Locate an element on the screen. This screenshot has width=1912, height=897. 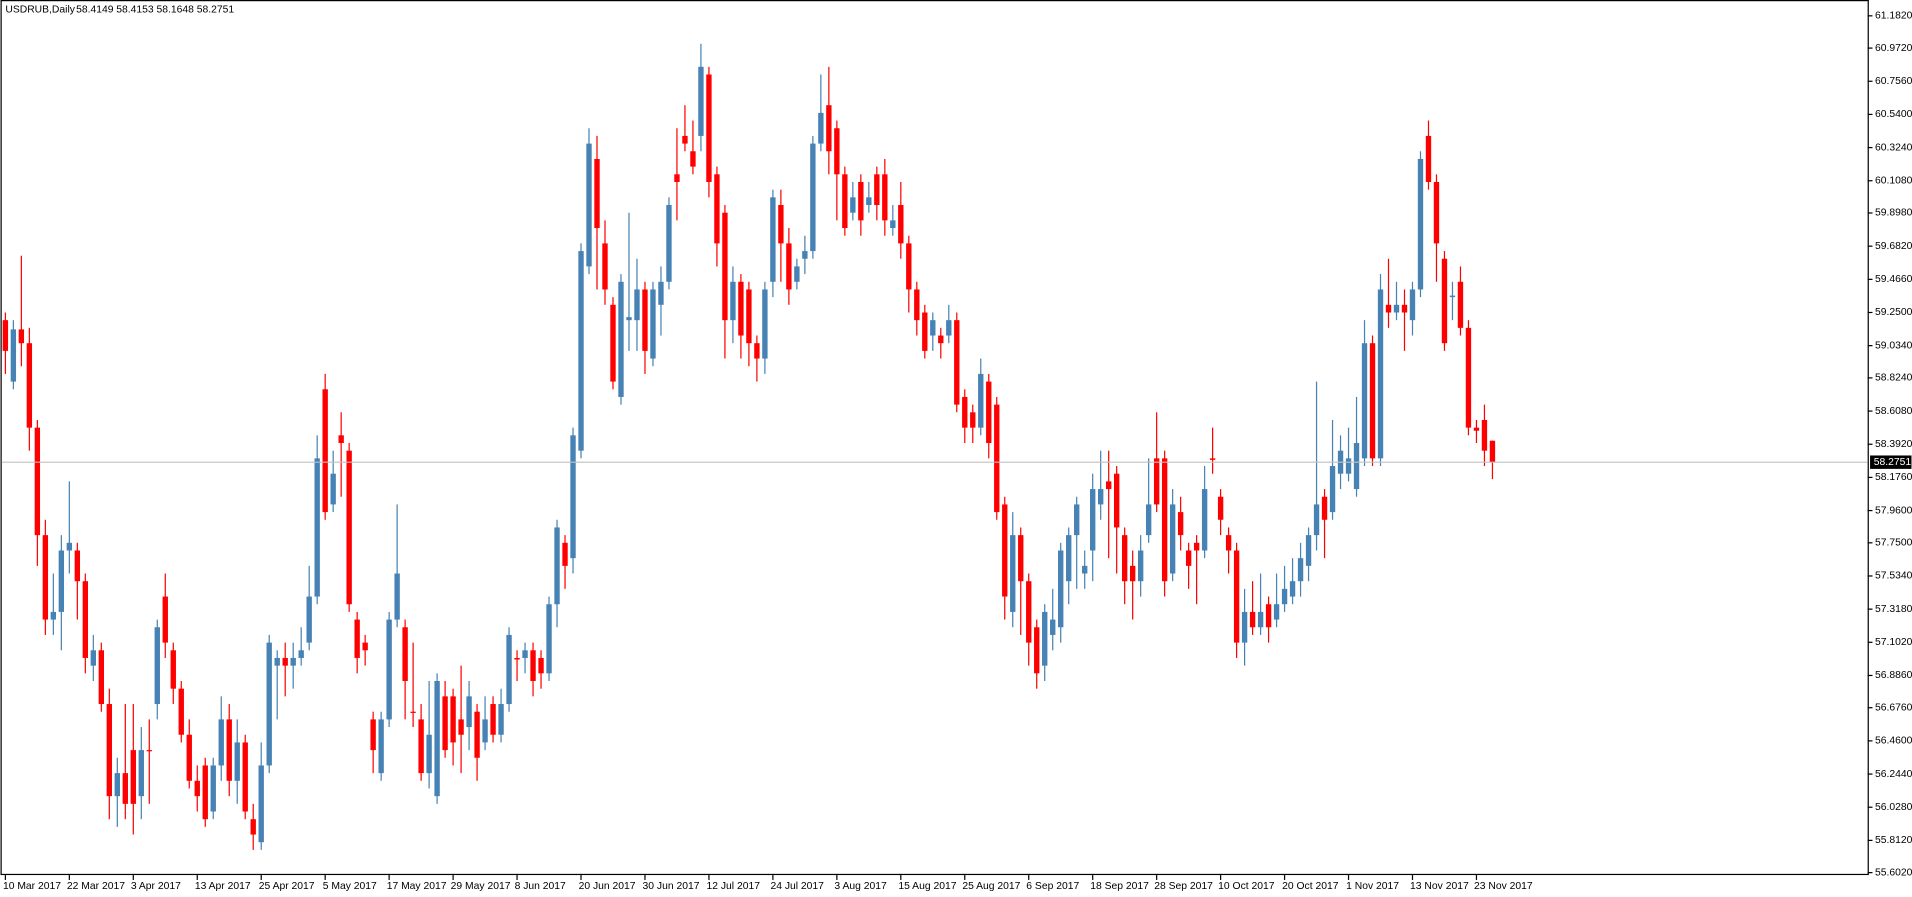
y-tick-label: 61.1820 is located at coordinates (1893, 16).